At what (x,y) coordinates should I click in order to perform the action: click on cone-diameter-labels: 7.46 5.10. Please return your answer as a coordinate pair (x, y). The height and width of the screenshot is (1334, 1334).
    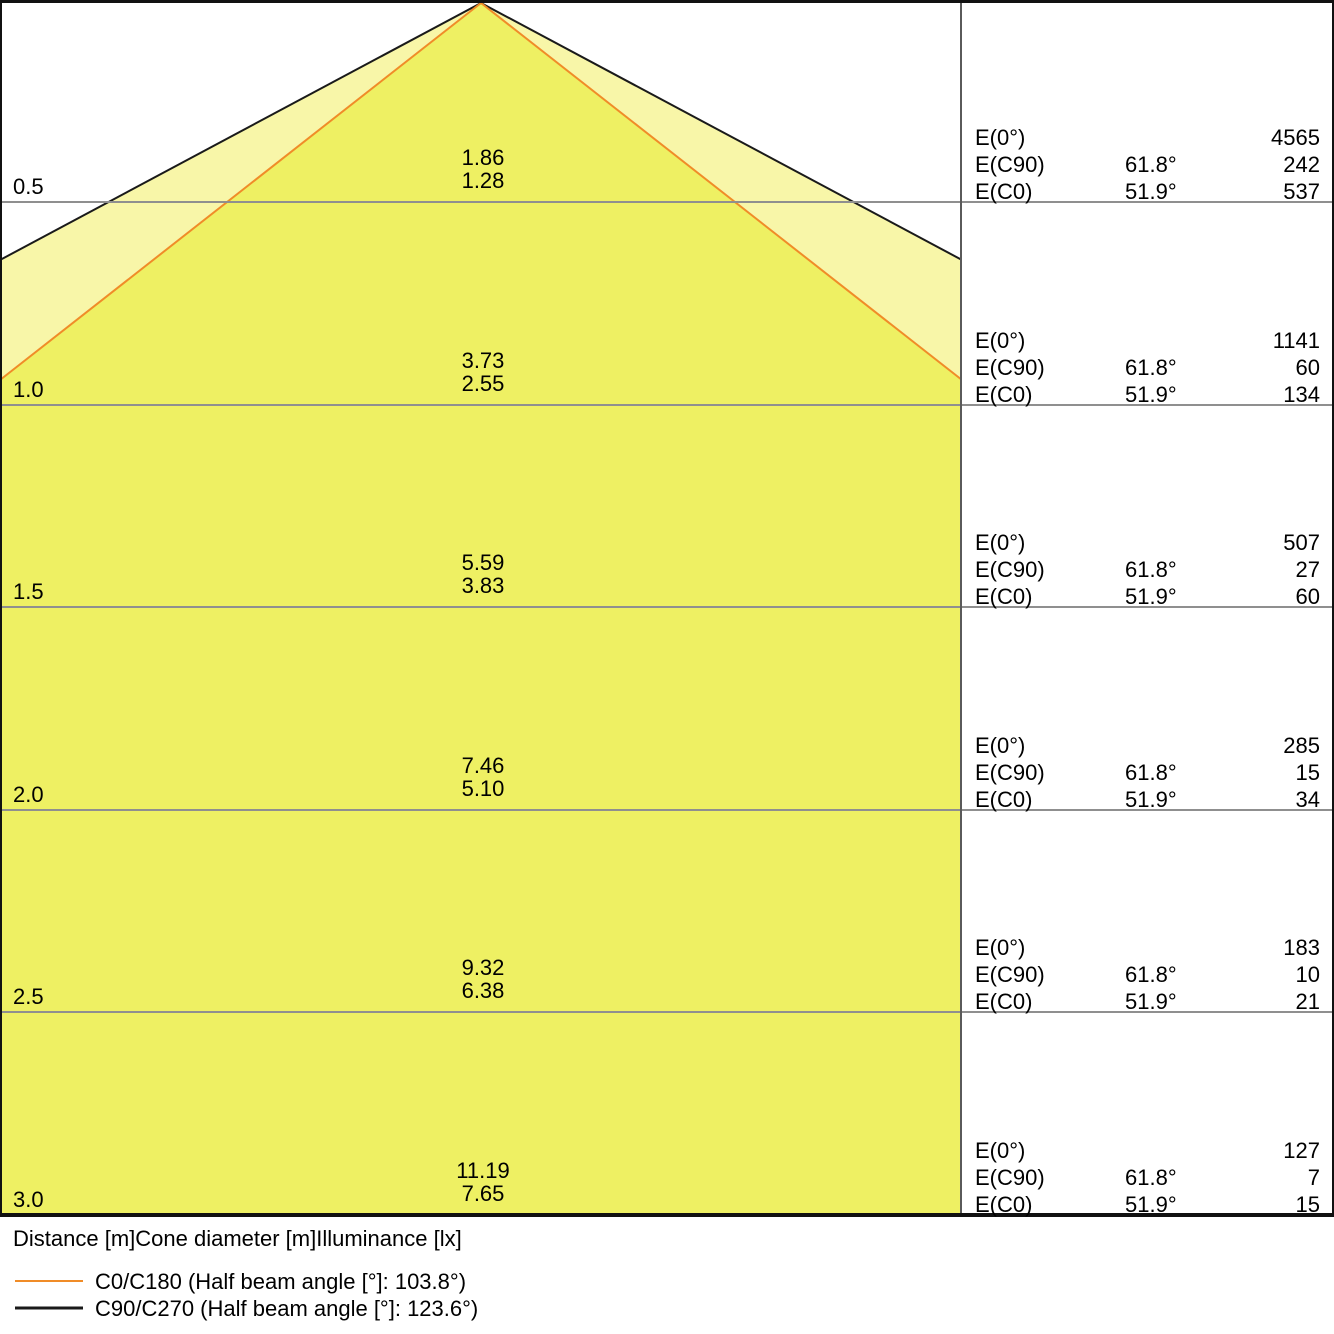
    Looking at the image, I should click on (483, 777).